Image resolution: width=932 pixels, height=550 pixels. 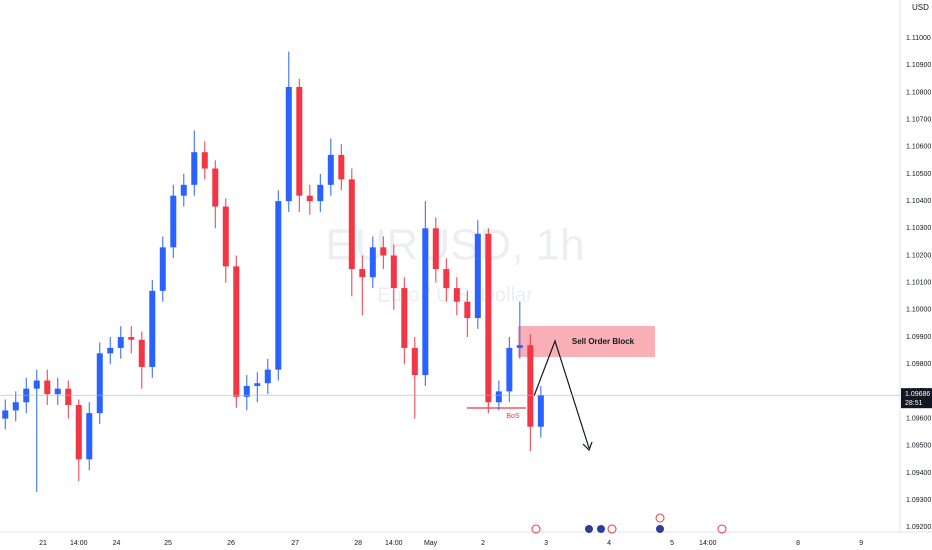 What do you see at coordinates (918, 147) in the screenshot?
I see `y-tick-label: 1.10600` at bounding box center [918, 147].